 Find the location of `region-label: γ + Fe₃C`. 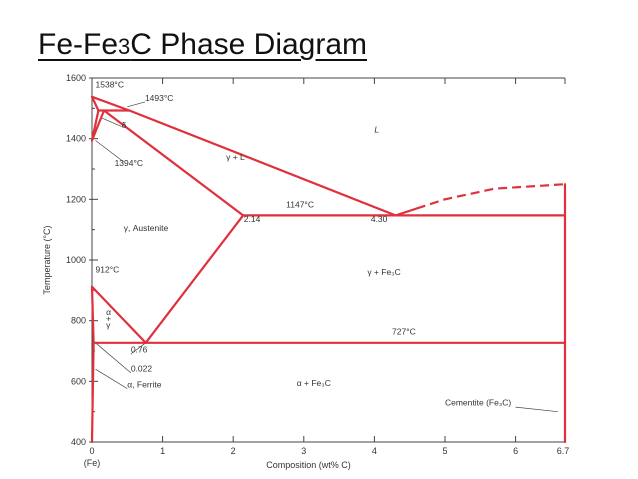

region-label: γ + Fe₃C is located at coordinates (383, 272).